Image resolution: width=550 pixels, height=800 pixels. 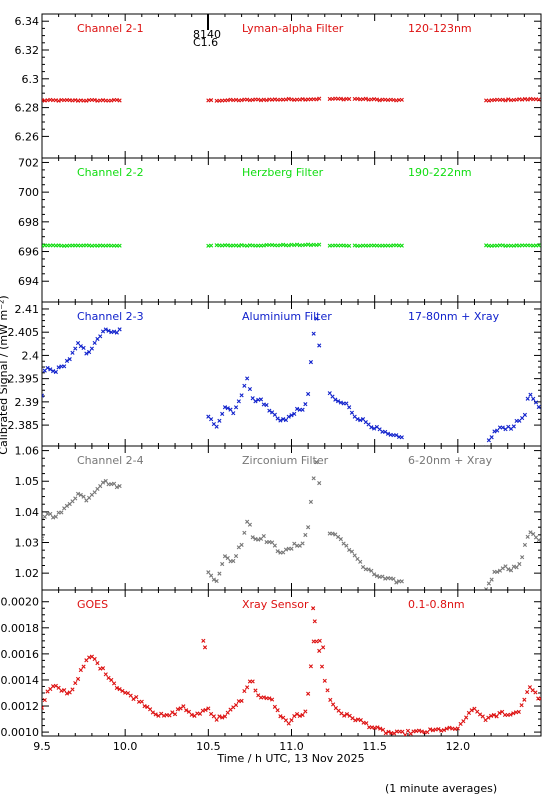 I want to click on y-tick-label: 6.28, so click(x=27, y=108).